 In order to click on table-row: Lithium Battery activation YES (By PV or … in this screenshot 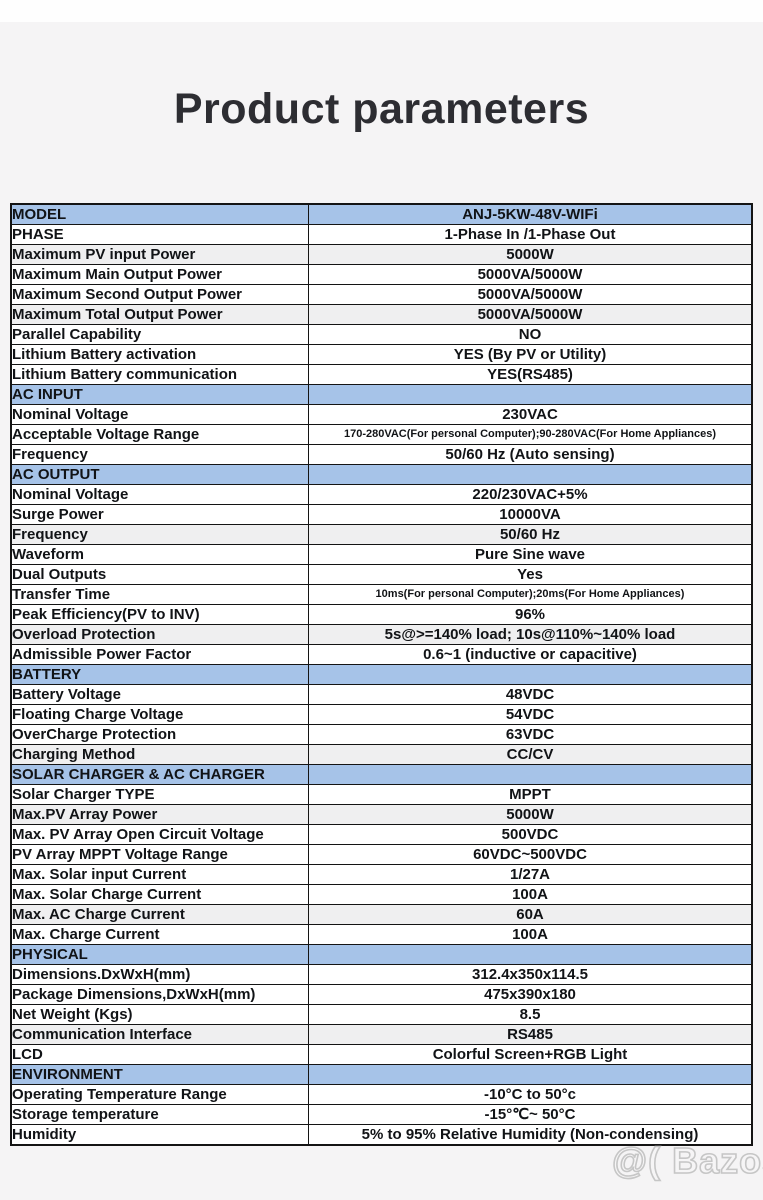, I will do `click(381, 354)`.